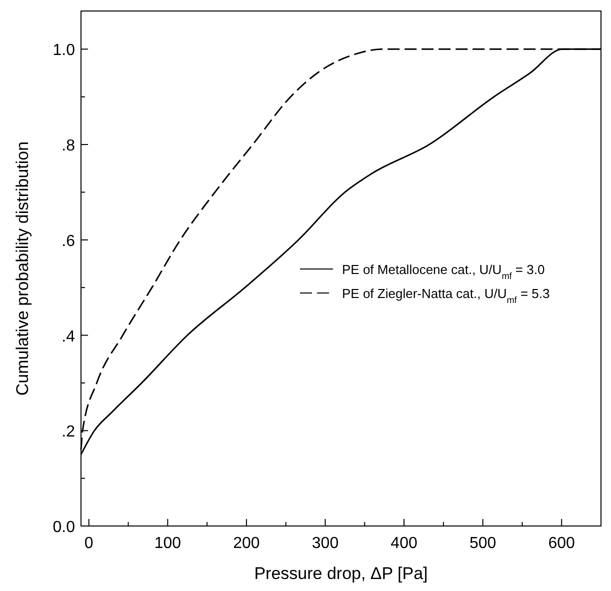 This screenshot has width=611, height=591. I want to click on legend-label: PE of Metallocene cat., U/U$_{mf}$ = 3.0, so click(443, 271).